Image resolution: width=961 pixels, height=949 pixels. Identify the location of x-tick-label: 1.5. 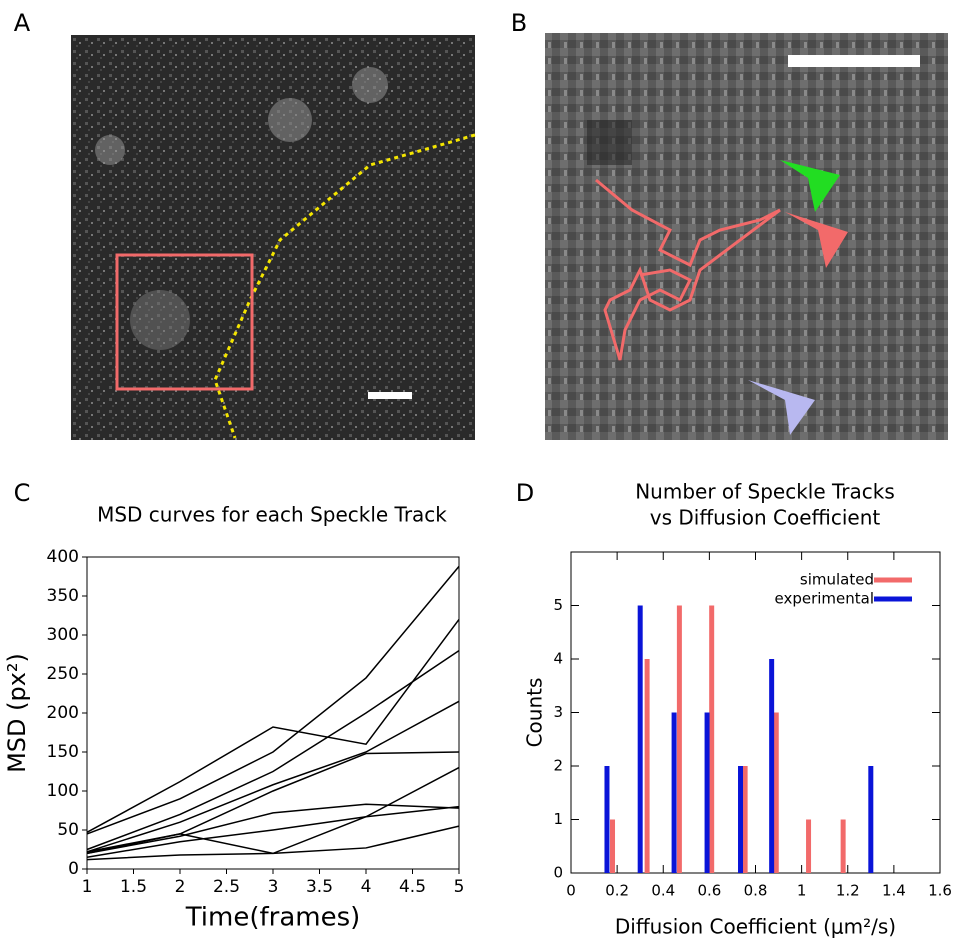
(133, 887).